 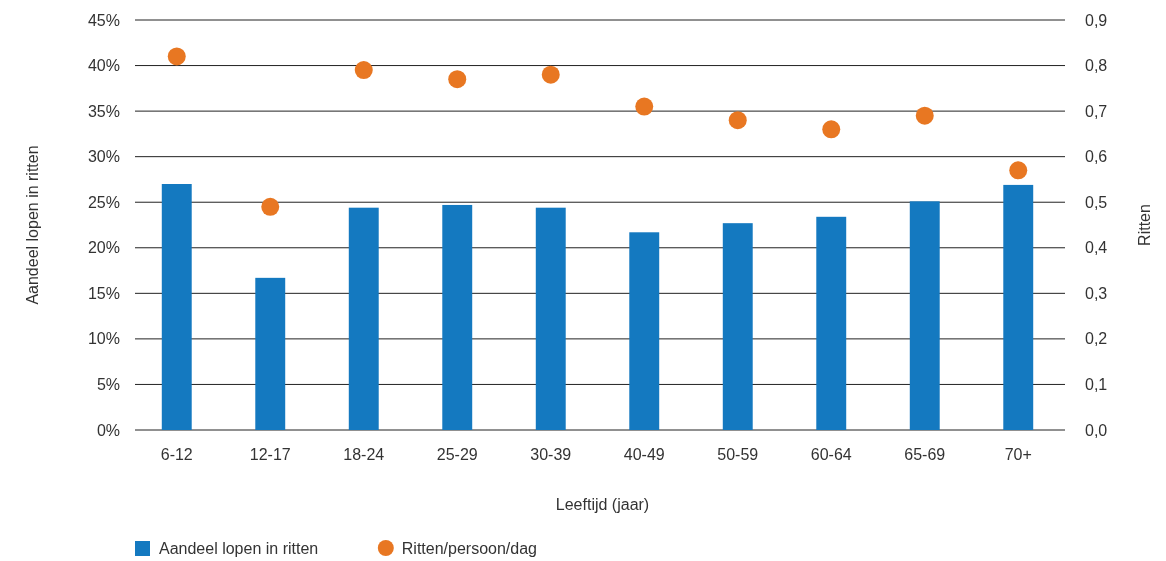 I want to click on y2-tick-label: 0,6, so click(x=1096, y=157).